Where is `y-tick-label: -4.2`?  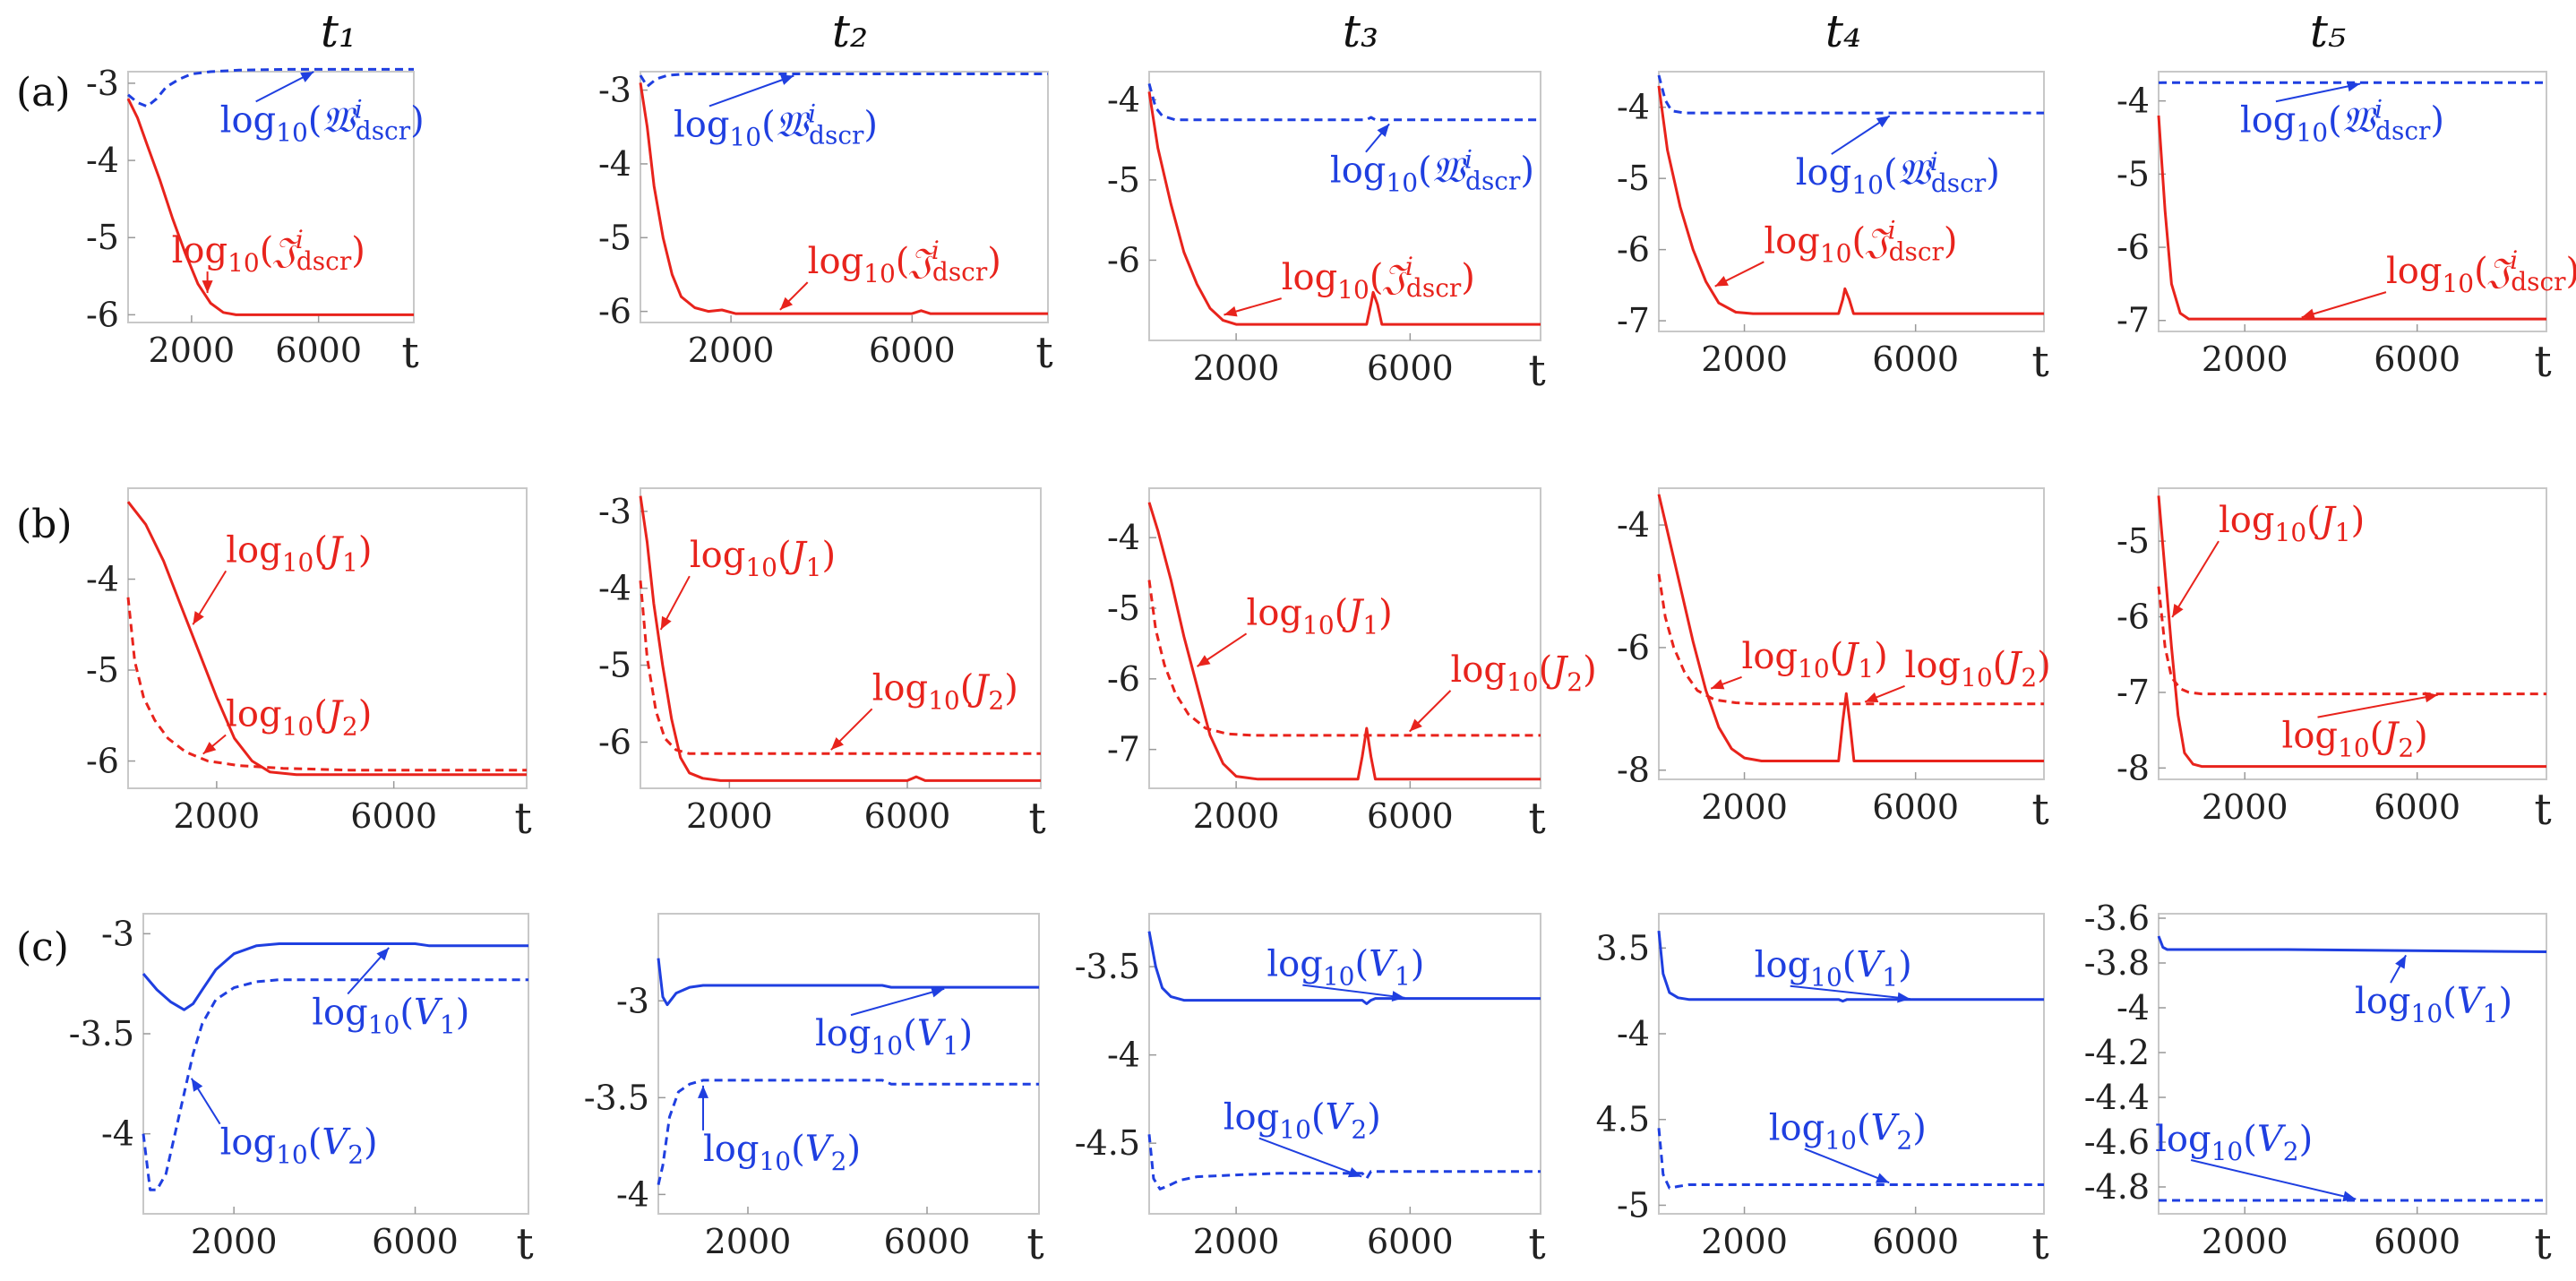
y-tick-label: -4.2 is located at coordinates (2117, 1052).